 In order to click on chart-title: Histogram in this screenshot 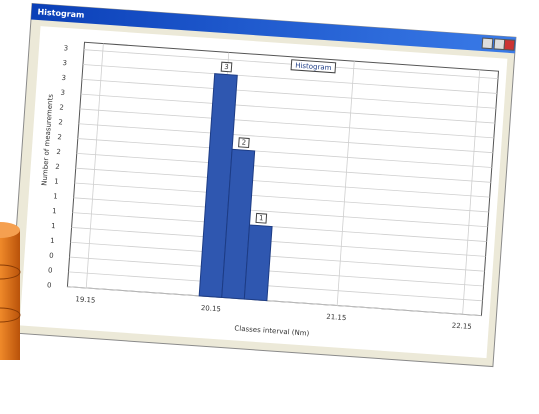, I will do `click(313, 67)`.